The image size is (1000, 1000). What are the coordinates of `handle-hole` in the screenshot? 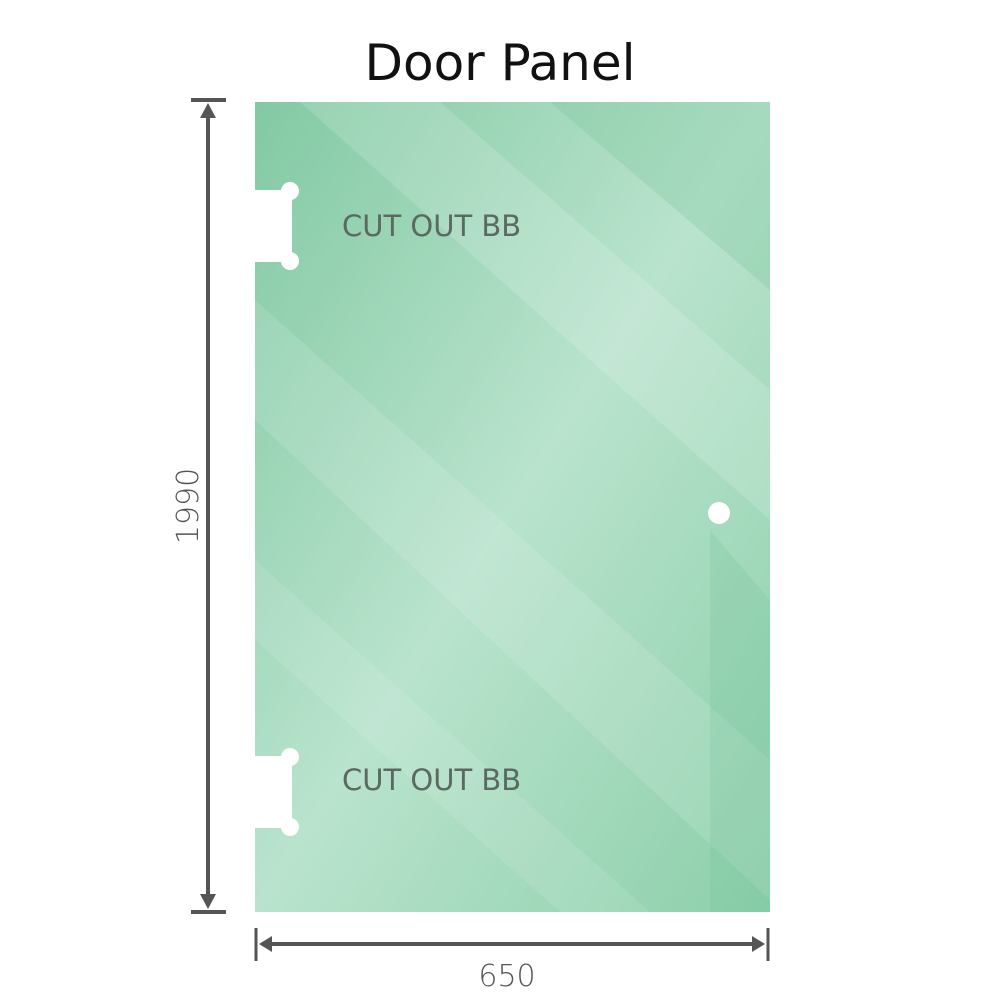 It's located at (719, 513).